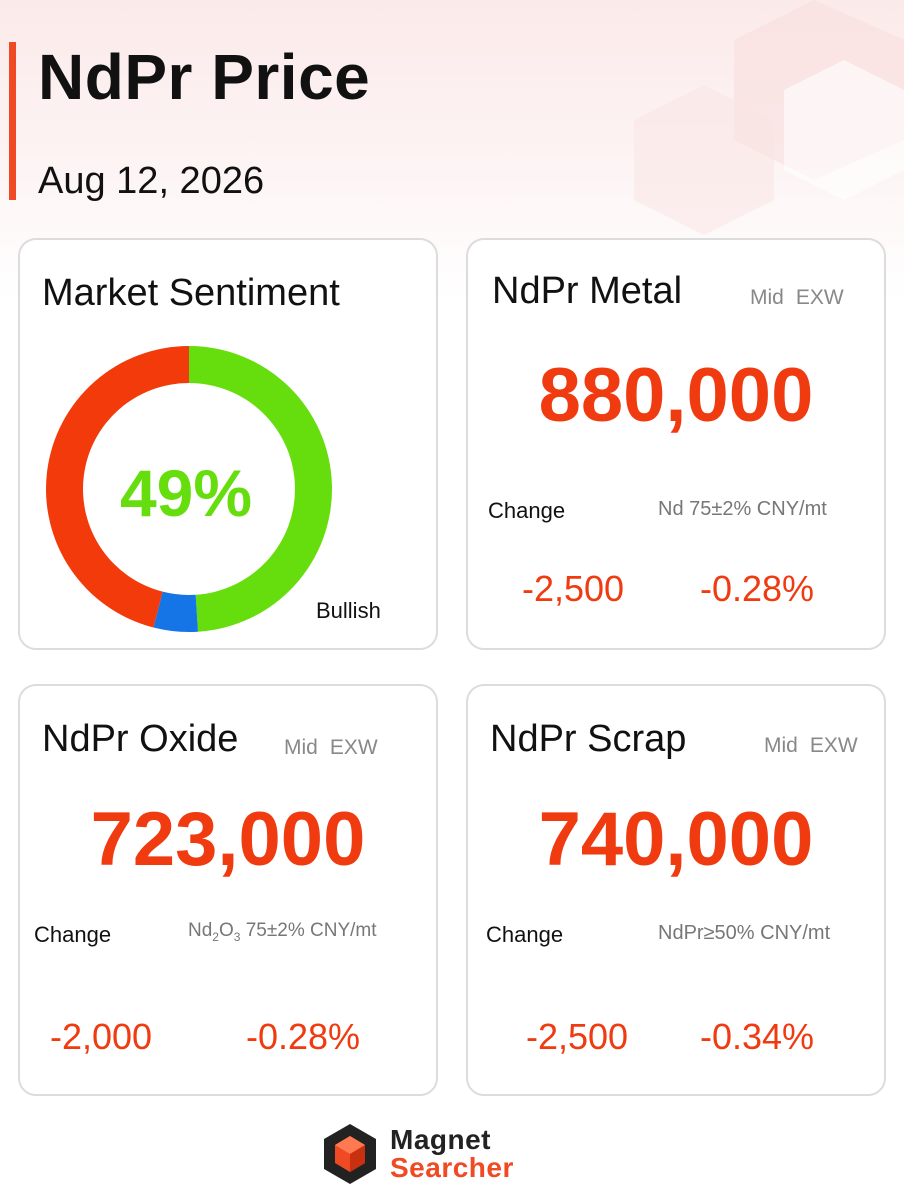 This screenshot has height=1200, width=904. Describe the element at coordinates (12, 121) in the screenshot. I see `title-accent-bar` at that location.